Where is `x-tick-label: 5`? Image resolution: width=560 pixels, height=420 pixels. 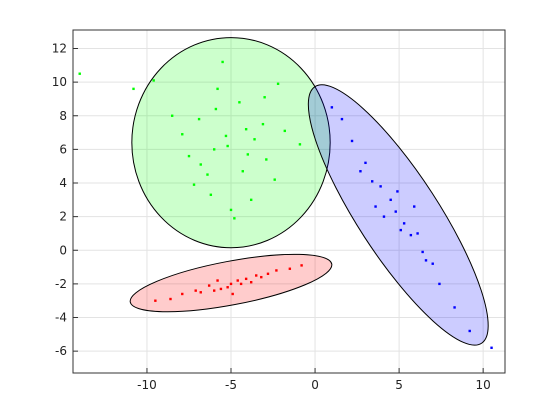 x-tick-label: 5 is located at coordinates (399, 385).